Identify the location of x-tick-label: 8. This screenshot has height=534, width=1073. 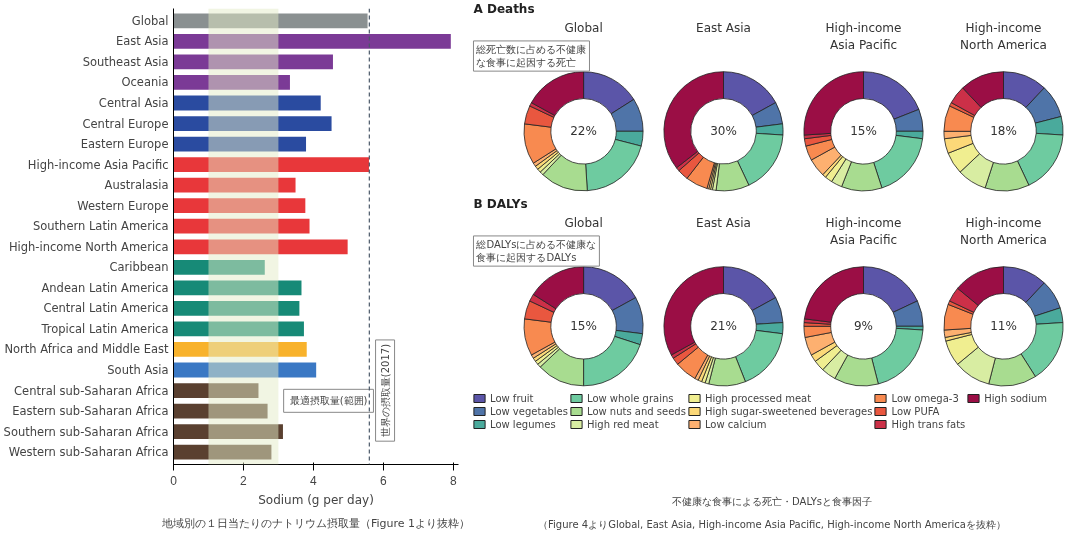
(453, 480).